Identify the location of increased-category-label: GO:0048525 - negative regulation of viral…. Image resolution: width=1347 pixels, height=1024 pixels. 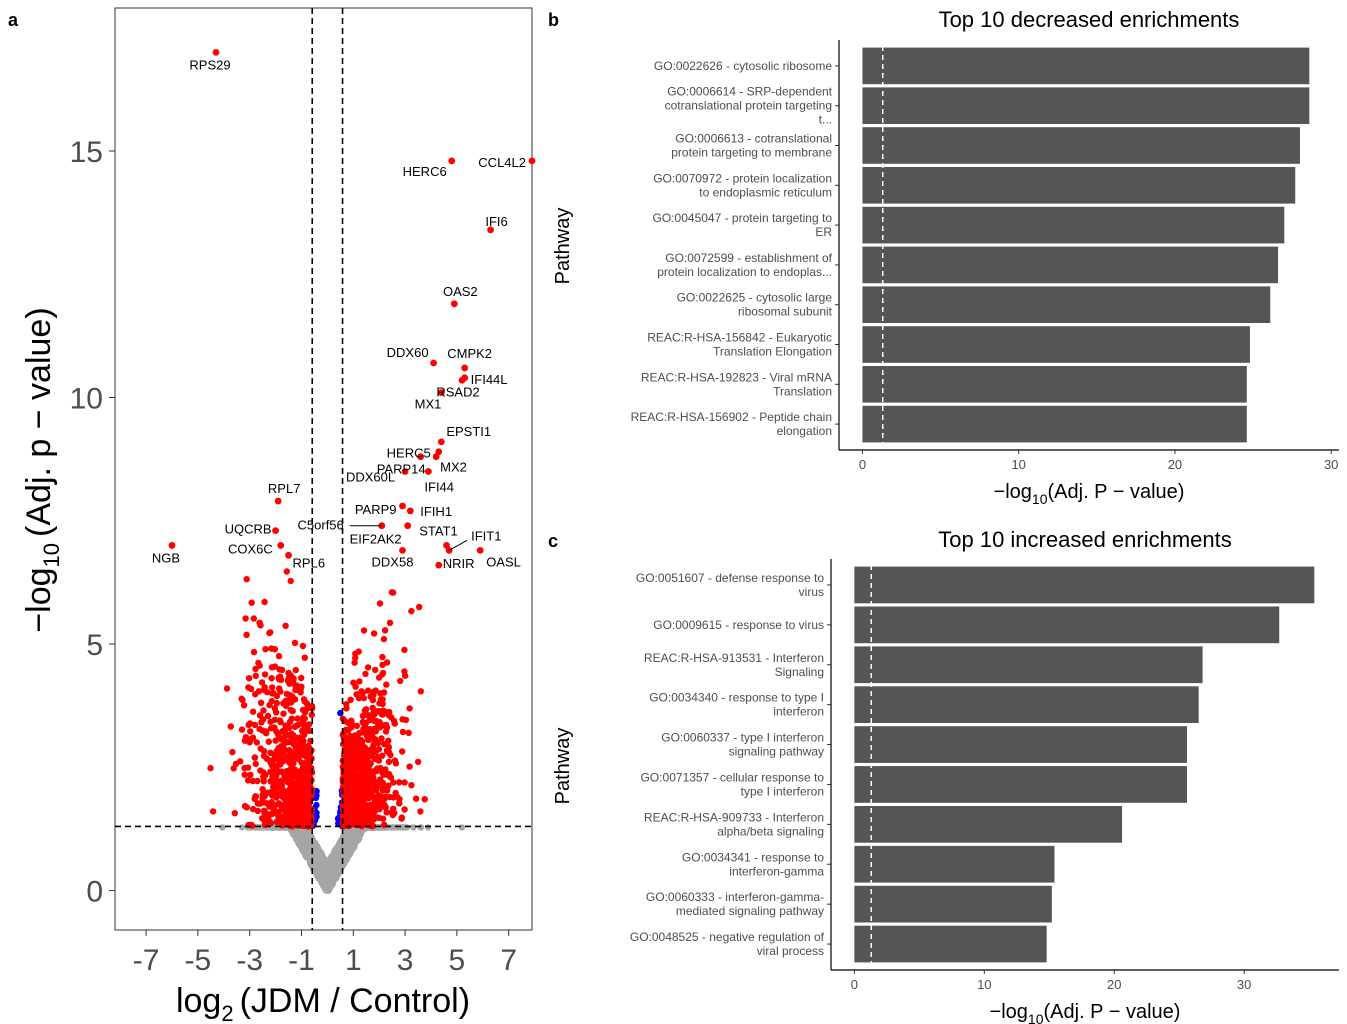
(727, 944).